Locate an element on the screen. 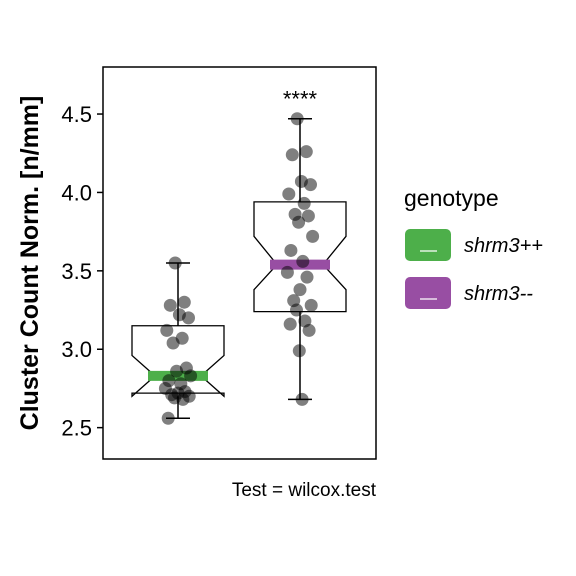 This screenshot has height=576, width=576. y-tick-label-2: 3.5 is located at coordinates (76, 271).